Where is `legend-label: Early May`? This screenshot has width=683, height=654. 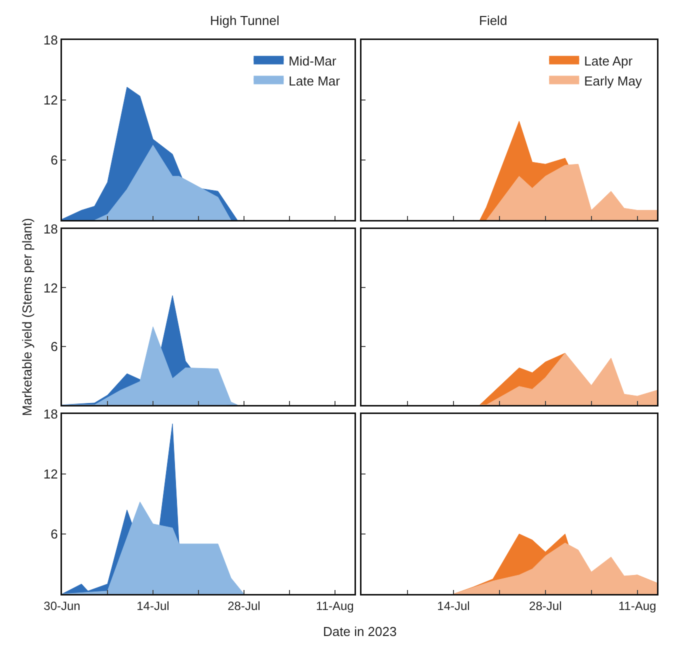 legend-label: Early May is located at coordinates (613, 80).